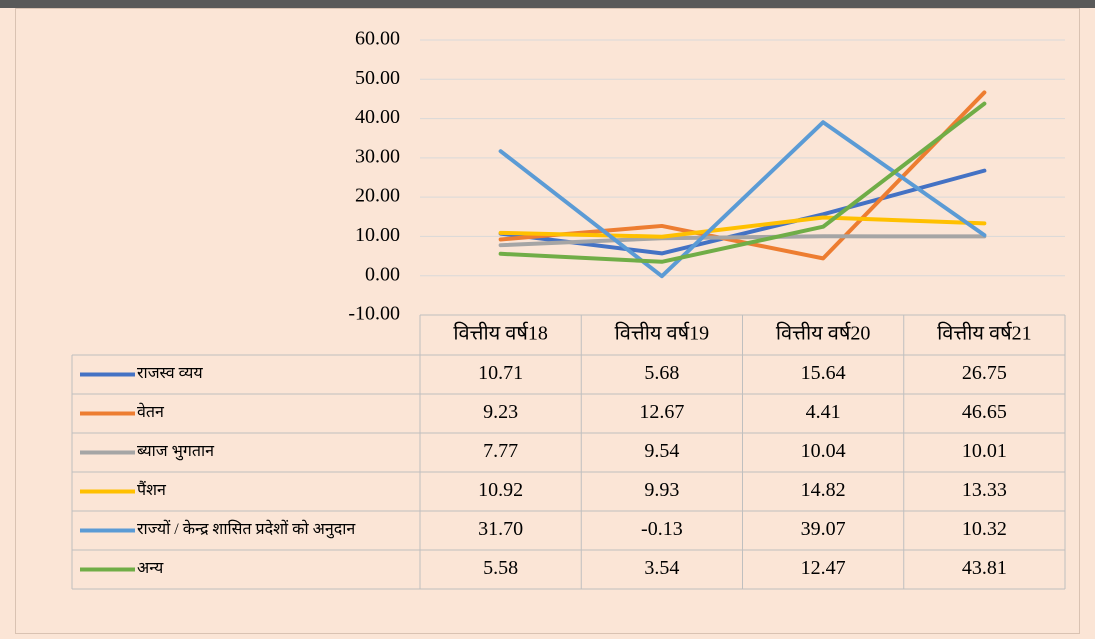 This screenshot has height=639, width=1095. What do you see at coordinates (661, 490) in the screenshot?
I see `table-value: 9.93` at bounding box center [661, 490].